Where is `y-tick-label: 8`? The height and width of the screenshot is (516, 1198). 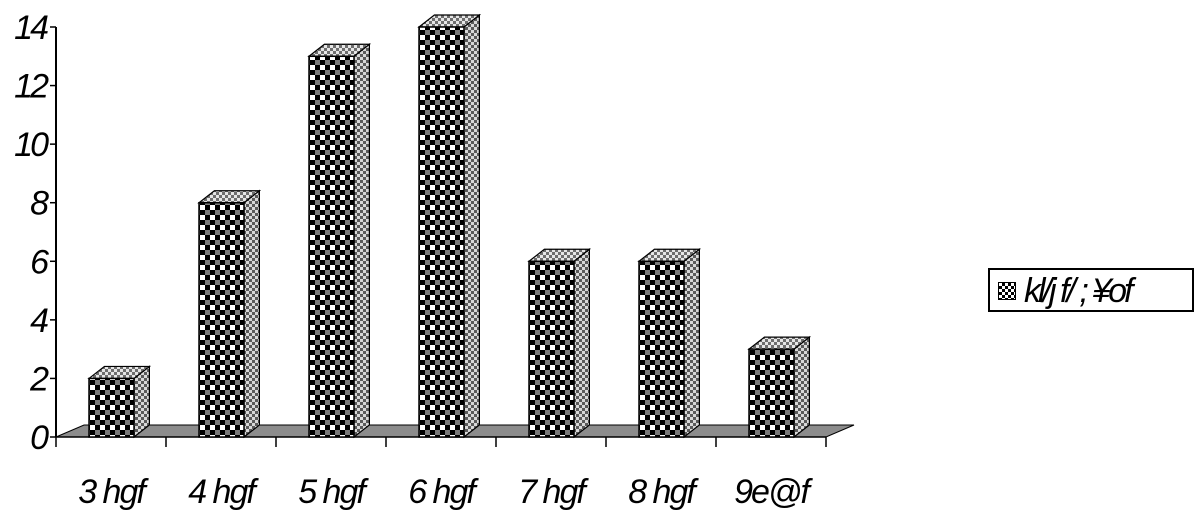 y-tick-label: 8 is located at coordinates (39, 204).